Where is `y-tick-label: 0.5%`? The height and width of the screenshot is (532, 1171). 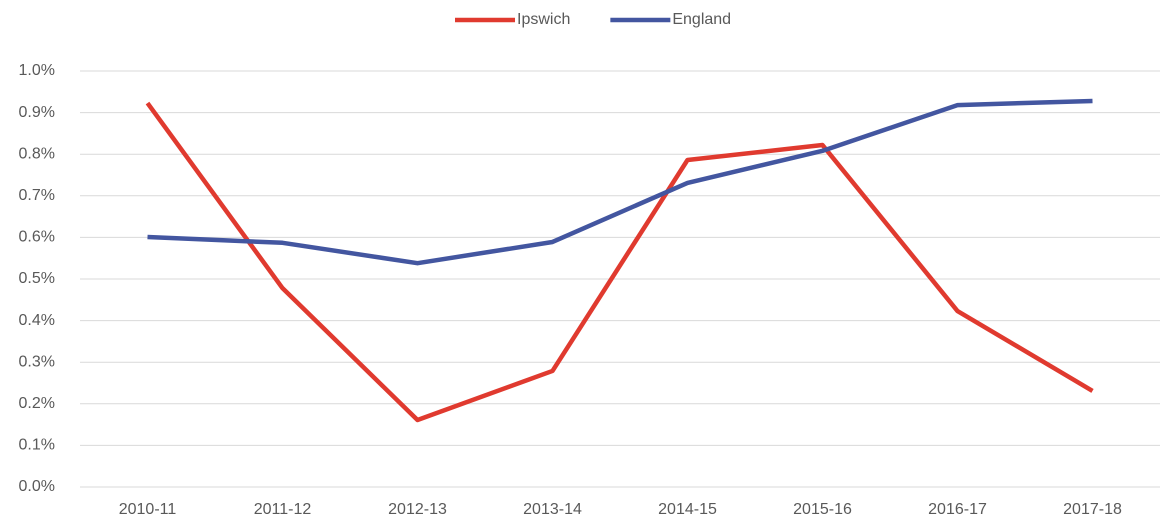 y-tick-label: 0.5% is located at coordinates (37, 278).